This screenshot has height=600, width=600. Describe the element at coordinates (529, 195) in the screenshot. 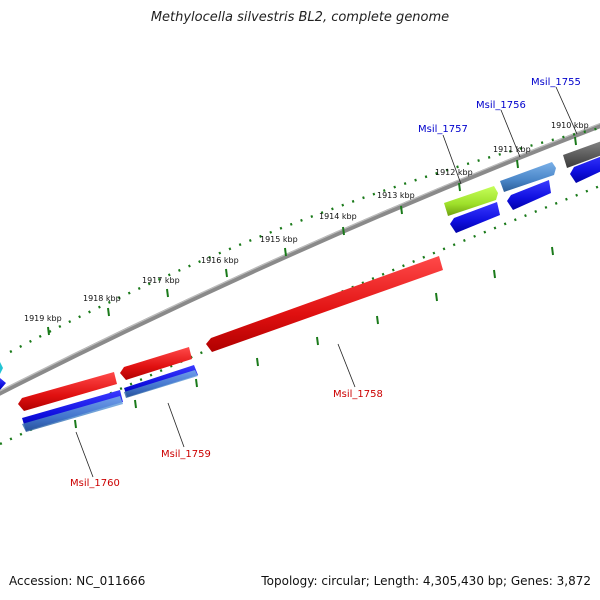

I see `cds-blue-b` at that location.